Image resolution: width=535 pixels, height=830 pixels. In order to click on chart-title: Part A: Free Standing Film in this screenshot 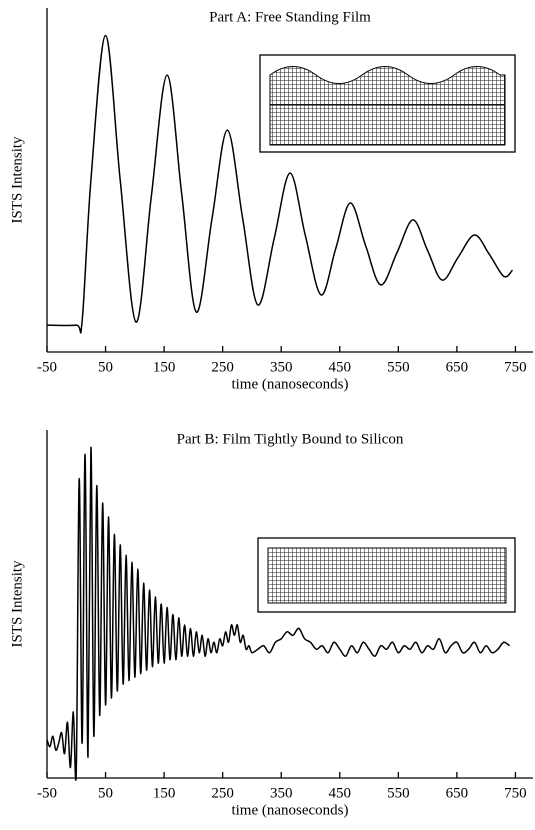, I will do `click(290, 17)`.